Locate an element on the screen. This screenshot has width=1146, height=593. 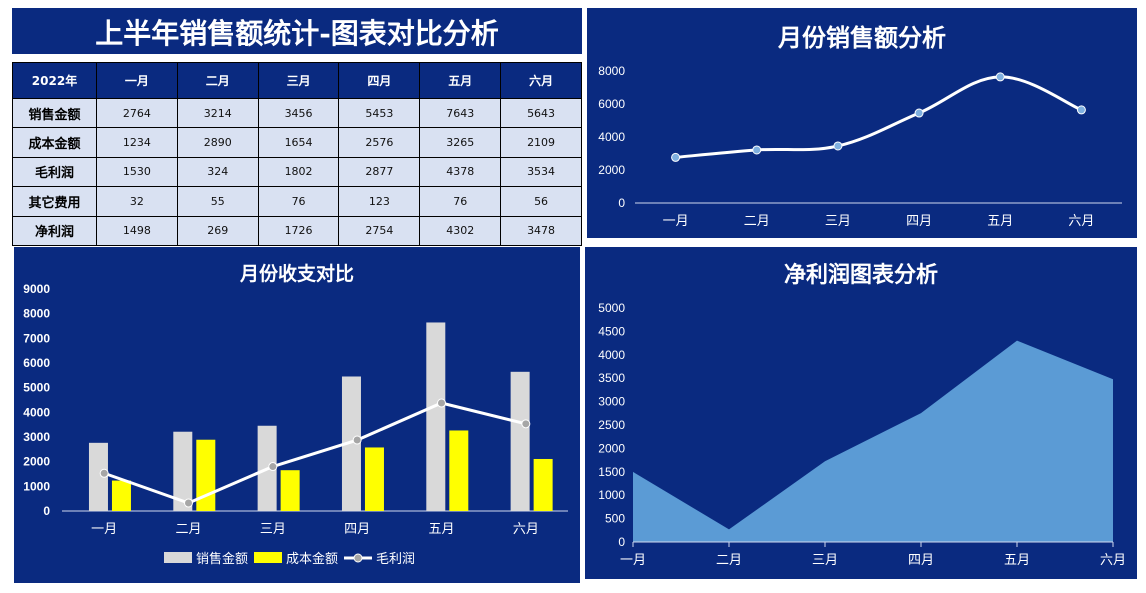
table-cell: 7643 is located at coordinates (460, 113).